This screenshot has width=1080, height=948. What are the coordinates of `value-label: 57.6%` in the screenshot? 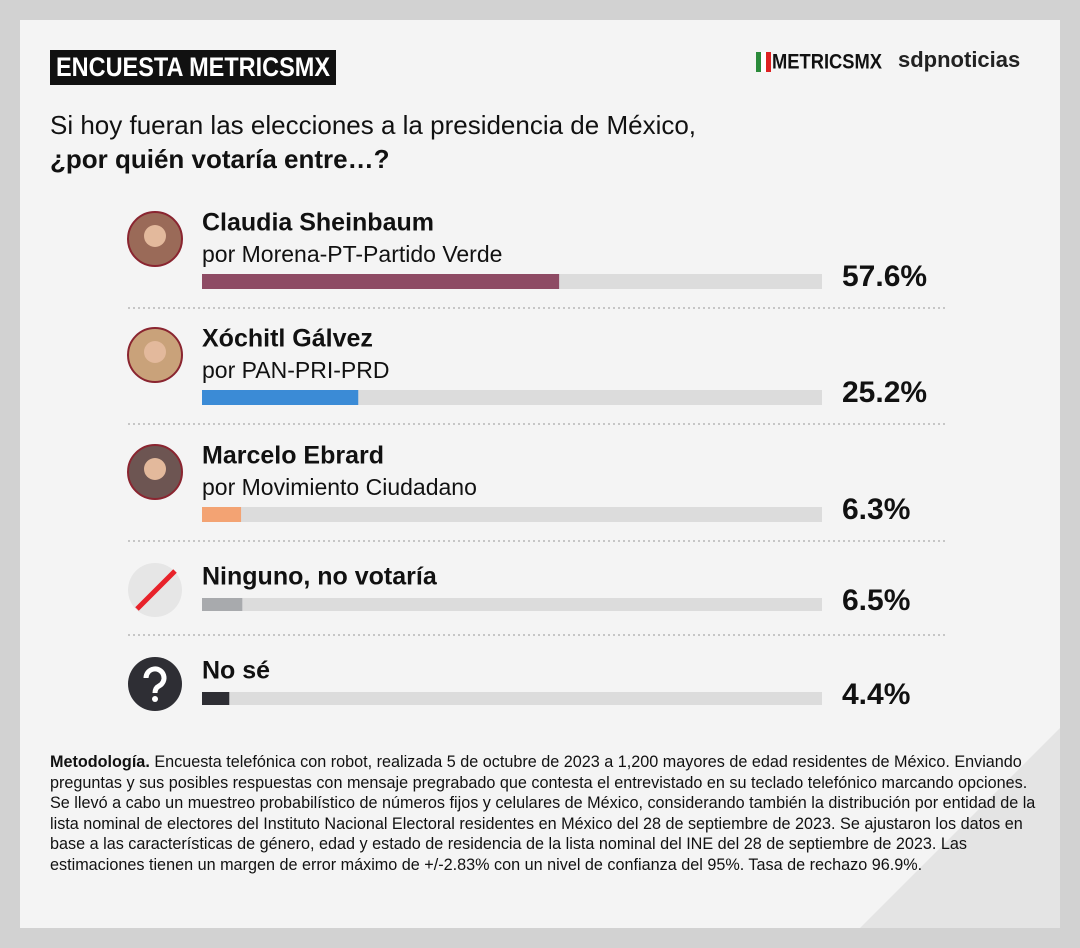 It's located at (884, 276).